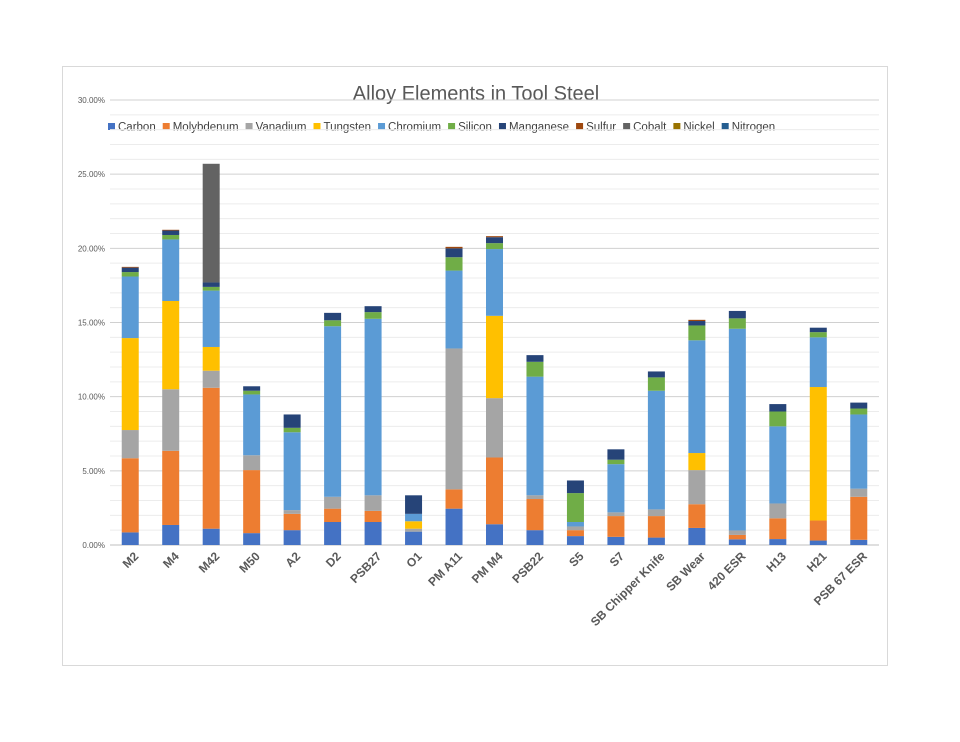 The width and height of the screenshot is (960, 742). I want to click on bar-h21-tungsten, so click(818, 454).